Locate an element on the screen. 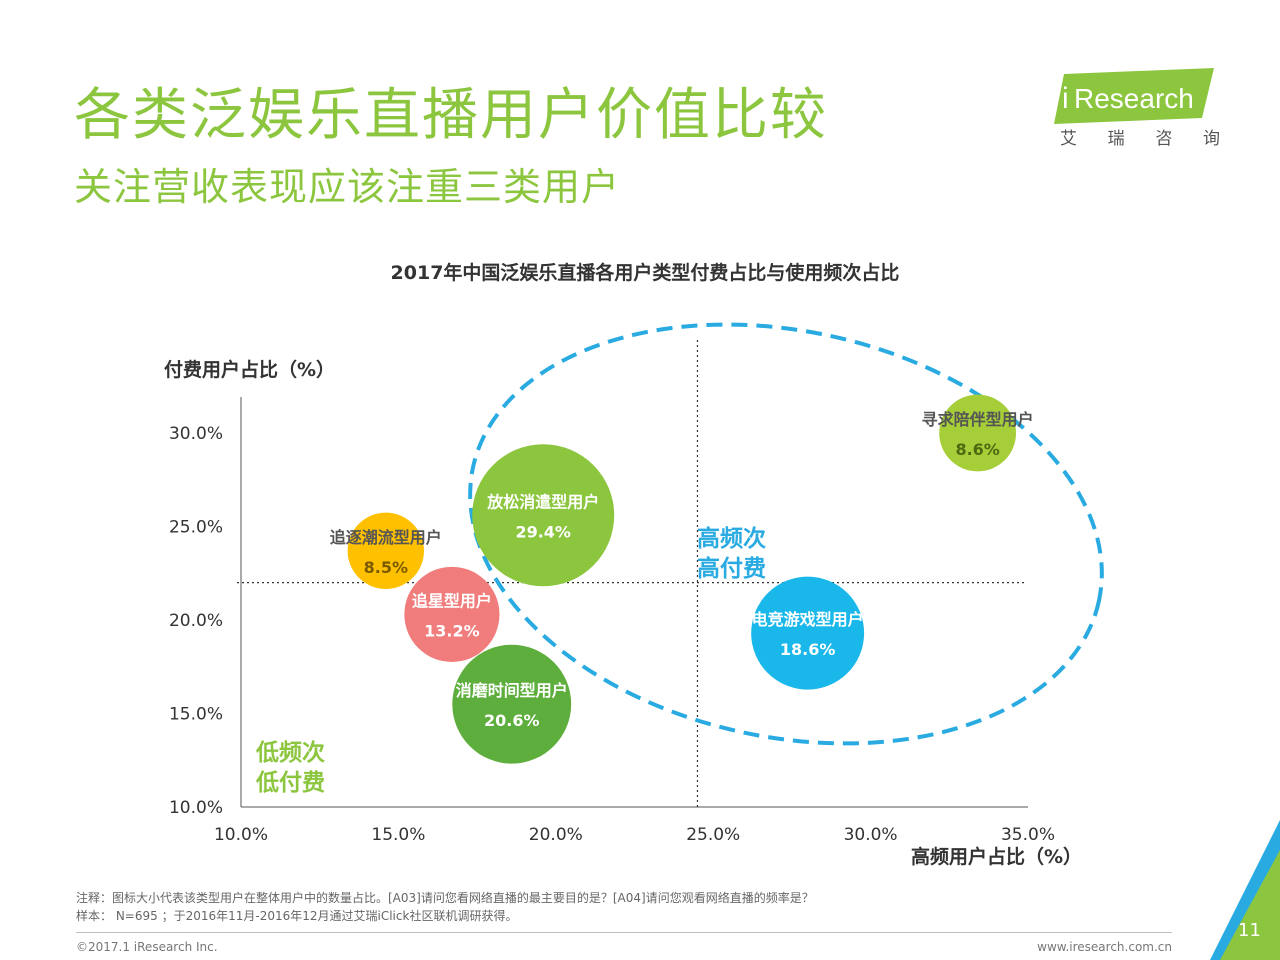  page-subtitle: 关注营收表现应该注重三类用户 is located at coordinates (347, 187).